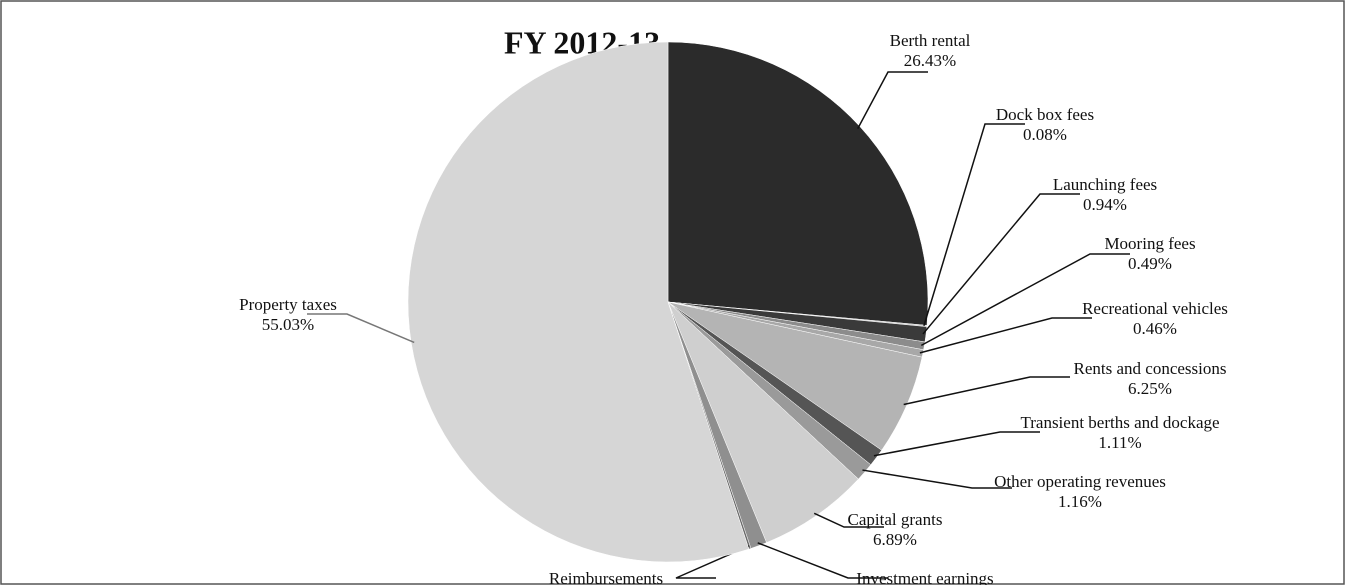 The height and width of the screenshot is (585, 1345). Describe the element at coordinates (1155, 308) in the screenshot. I see `slice-label: Recreational vehicles` at that location.